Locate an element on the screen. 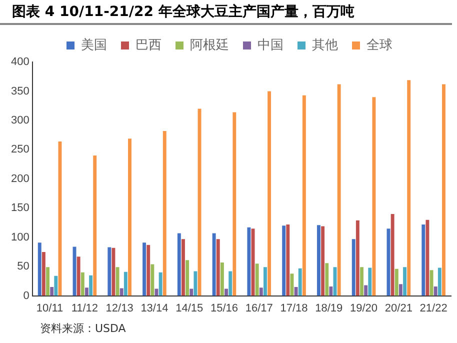  x-tick-label: 15/16 is located at coordinates (224, 308).